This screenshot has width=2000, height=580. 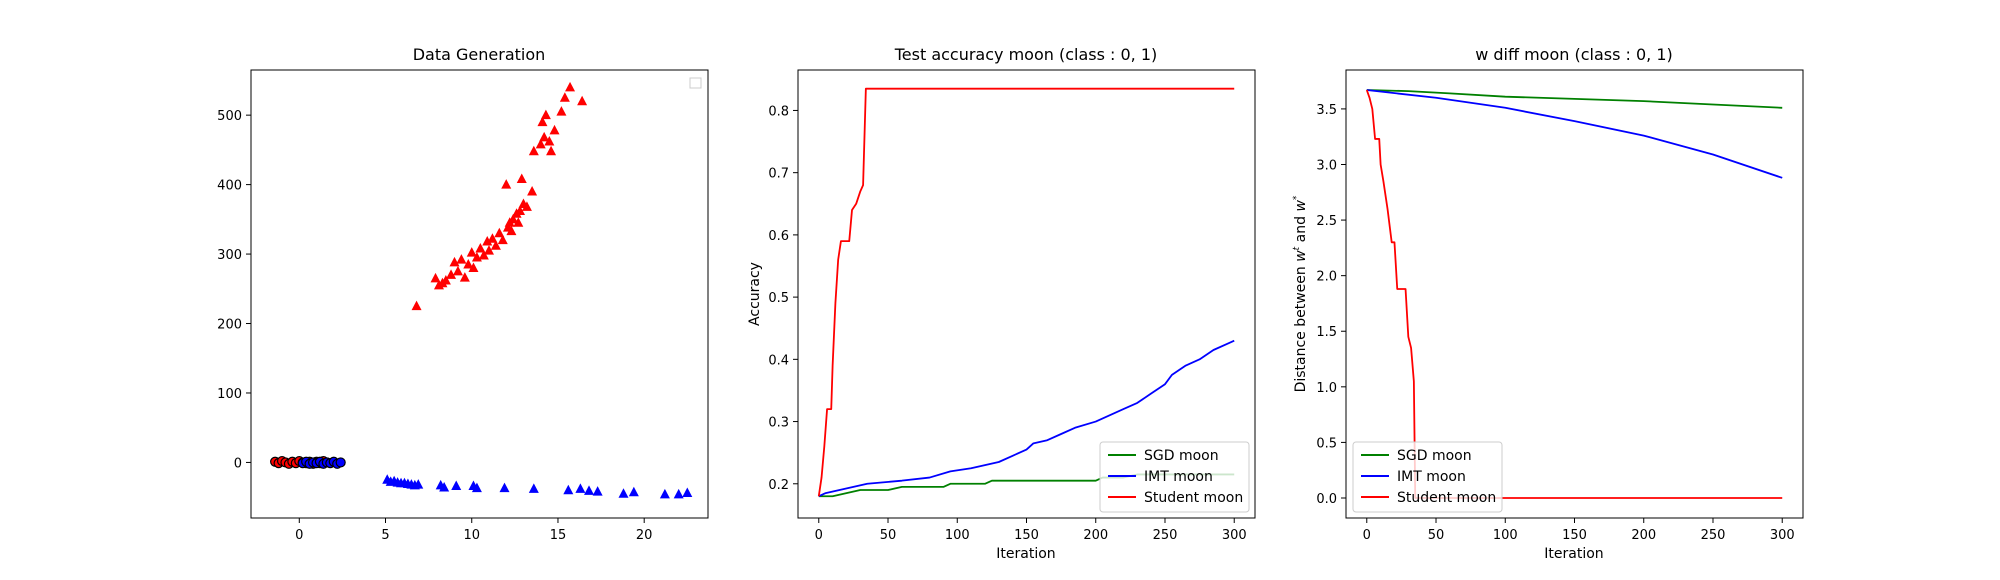 I want to click on y-axis-label: Accuracy, so click(x=755, y=294).